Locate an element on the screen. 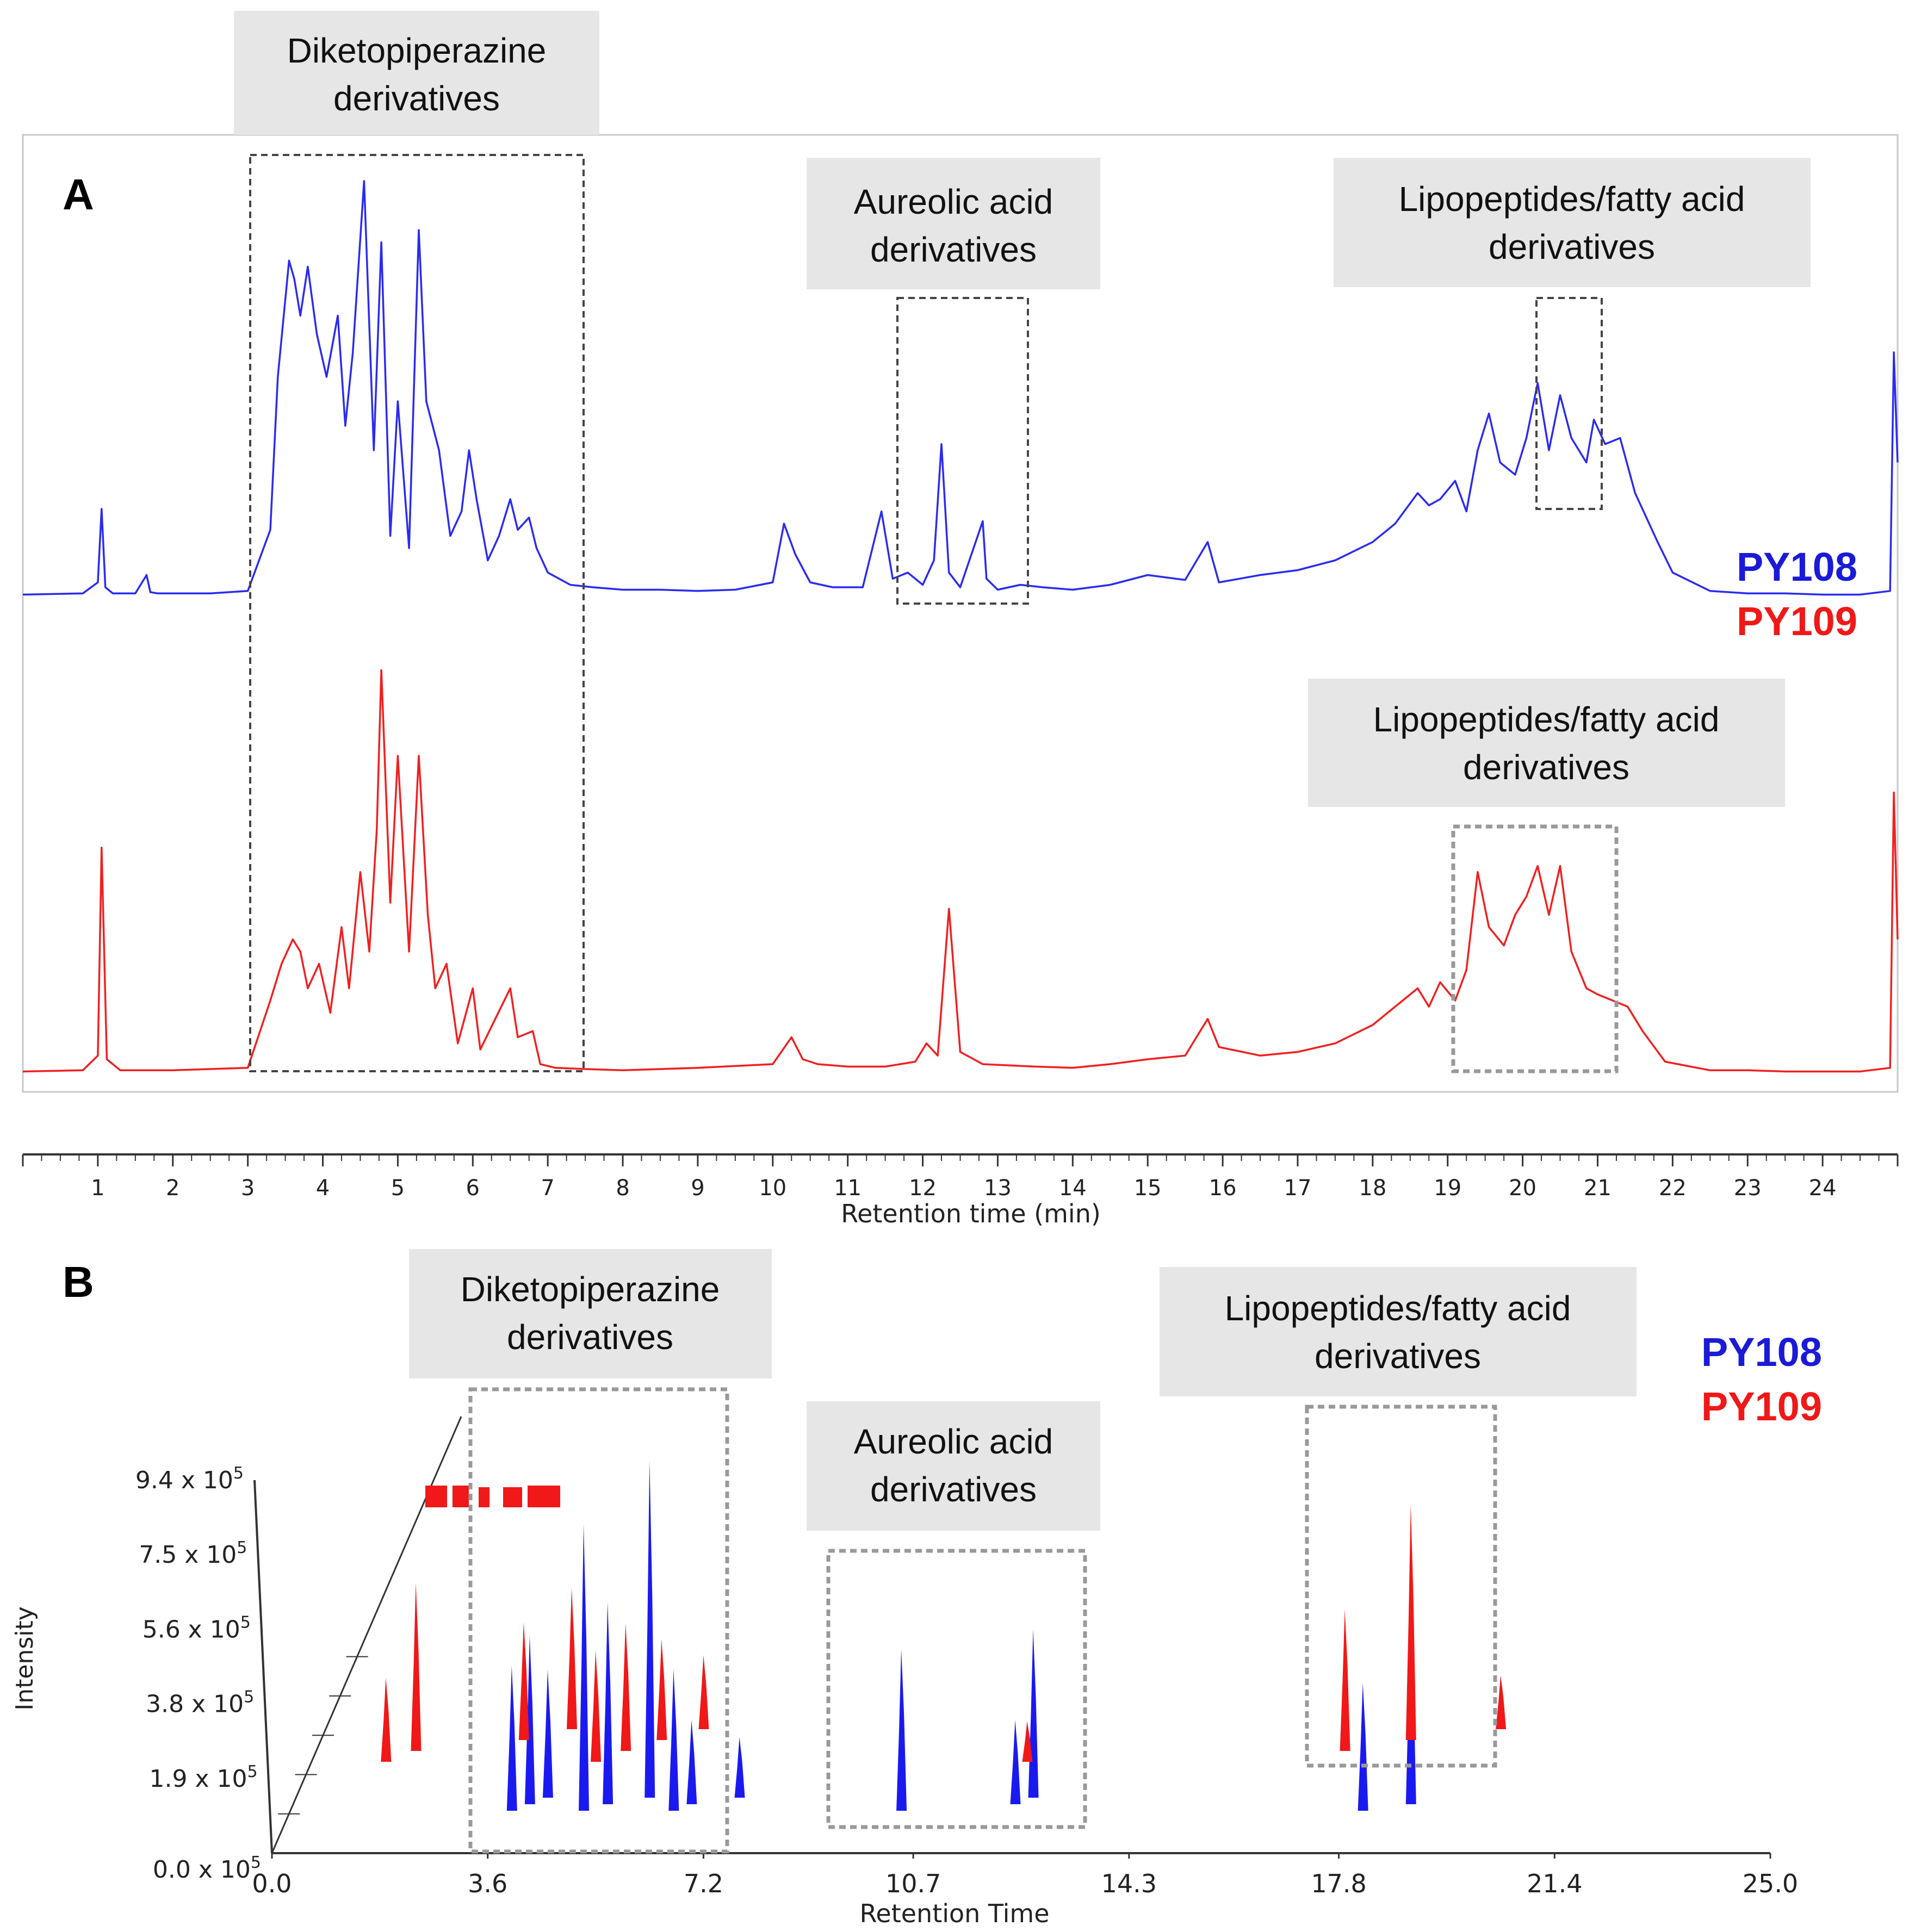  x-tick-label-a: 14 is located at coordinates (1073, 1188).